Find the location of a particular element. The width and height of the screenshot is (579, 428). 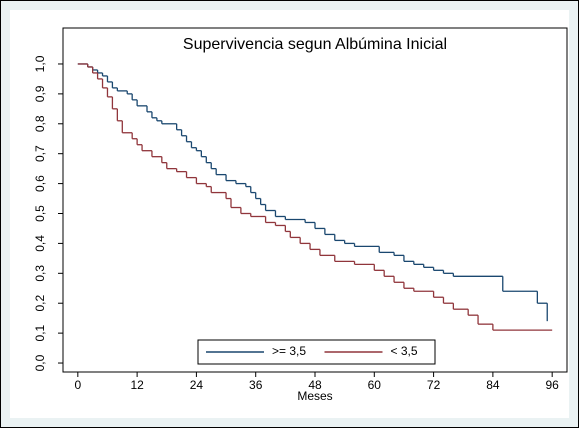

y-tick-label: 0,0 is located at coordinates (40, 362).